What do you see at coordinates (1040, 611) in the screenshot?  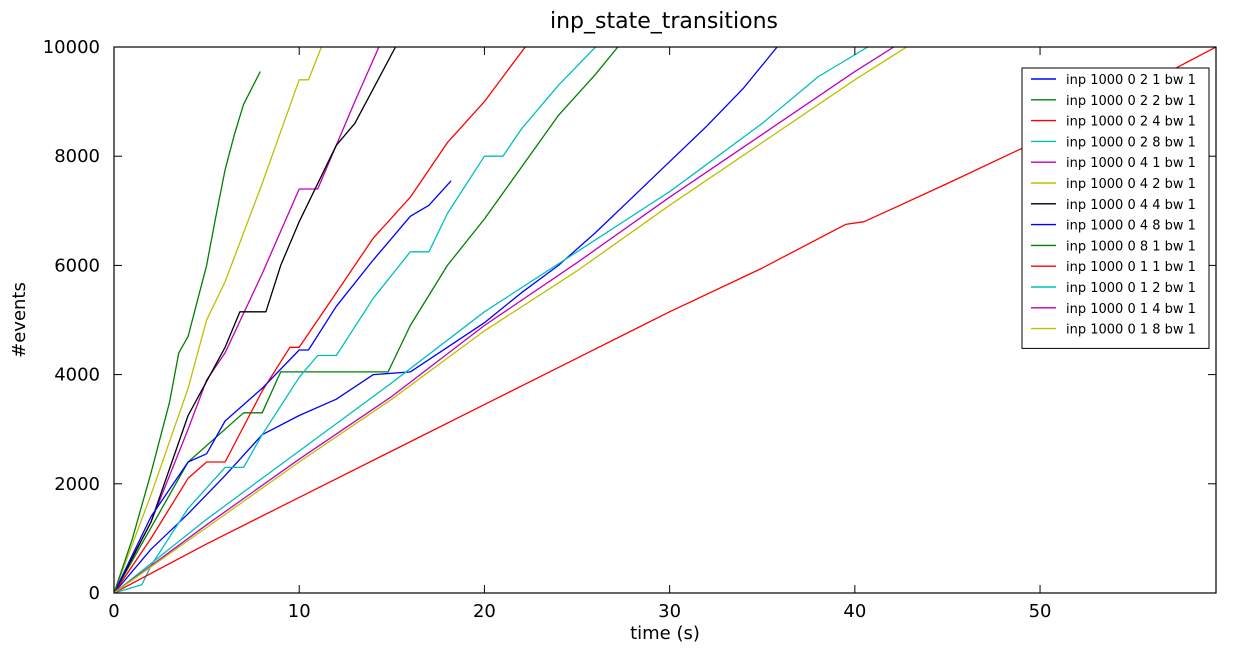 I see `x-tick-label: 50` at bounding box center [1040, 611].